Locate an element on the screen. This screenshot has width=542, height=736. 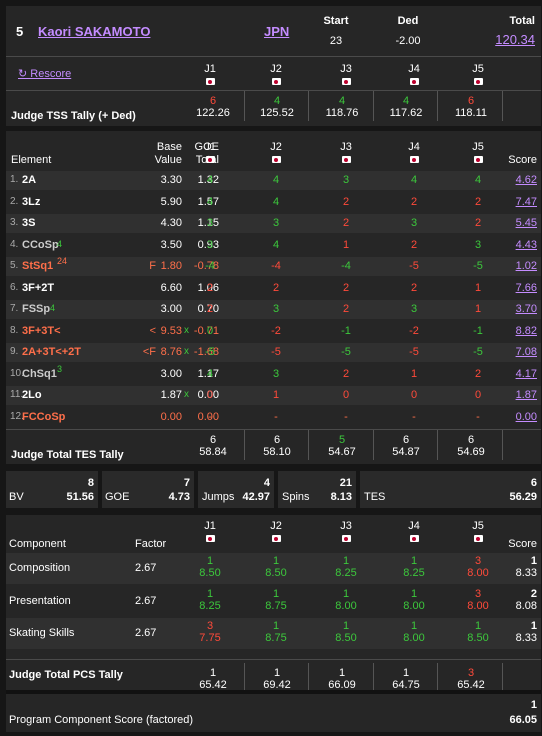
judge-goe-mark: -4 is located at coordinates (276, 266).